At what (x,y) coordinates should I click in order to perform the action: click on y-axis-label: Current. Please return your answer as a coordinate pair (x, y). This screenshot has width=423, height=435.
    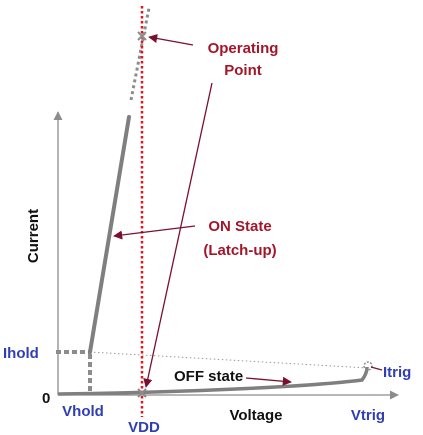
    Looking at the image, I should click on (33, 236).